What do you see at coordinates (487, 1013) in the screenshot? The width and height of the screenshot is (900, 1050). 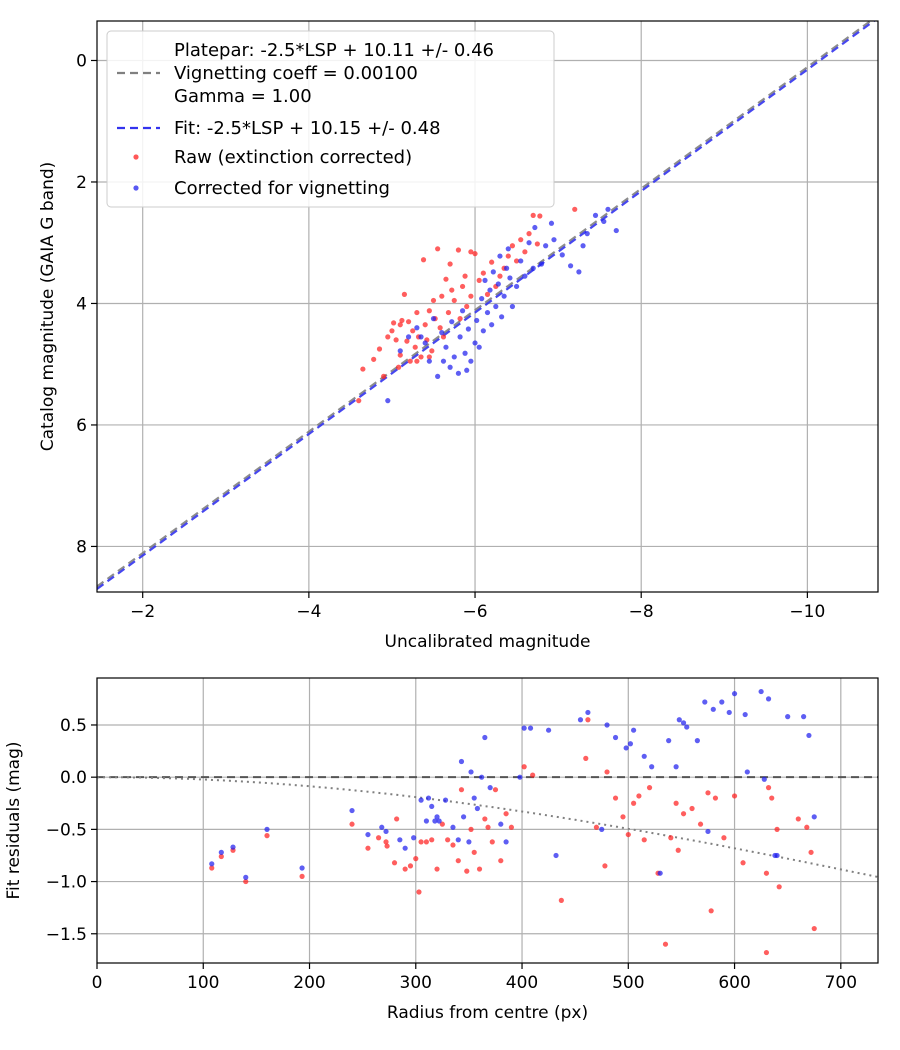 I see `bottom-x-axis-label: Radius from centre (px)` at bounding box center [487, 1013].